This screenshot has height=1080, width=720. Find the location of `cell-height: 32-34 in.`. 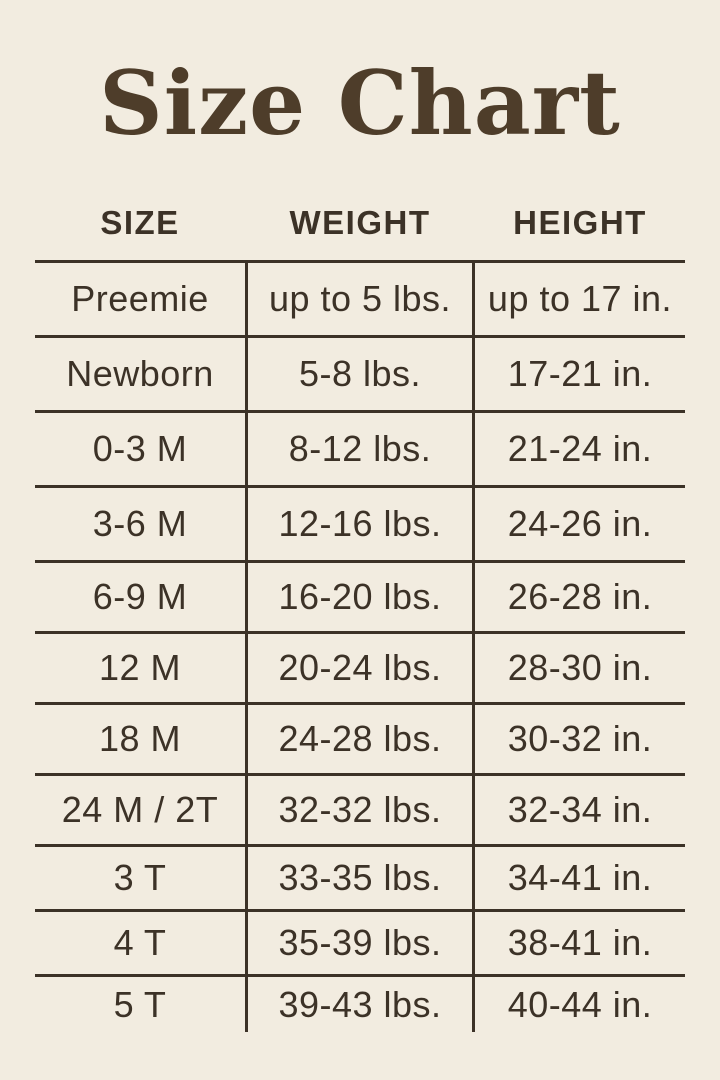

cell-height: 32-34 in. is located at coordinates (580, 809).